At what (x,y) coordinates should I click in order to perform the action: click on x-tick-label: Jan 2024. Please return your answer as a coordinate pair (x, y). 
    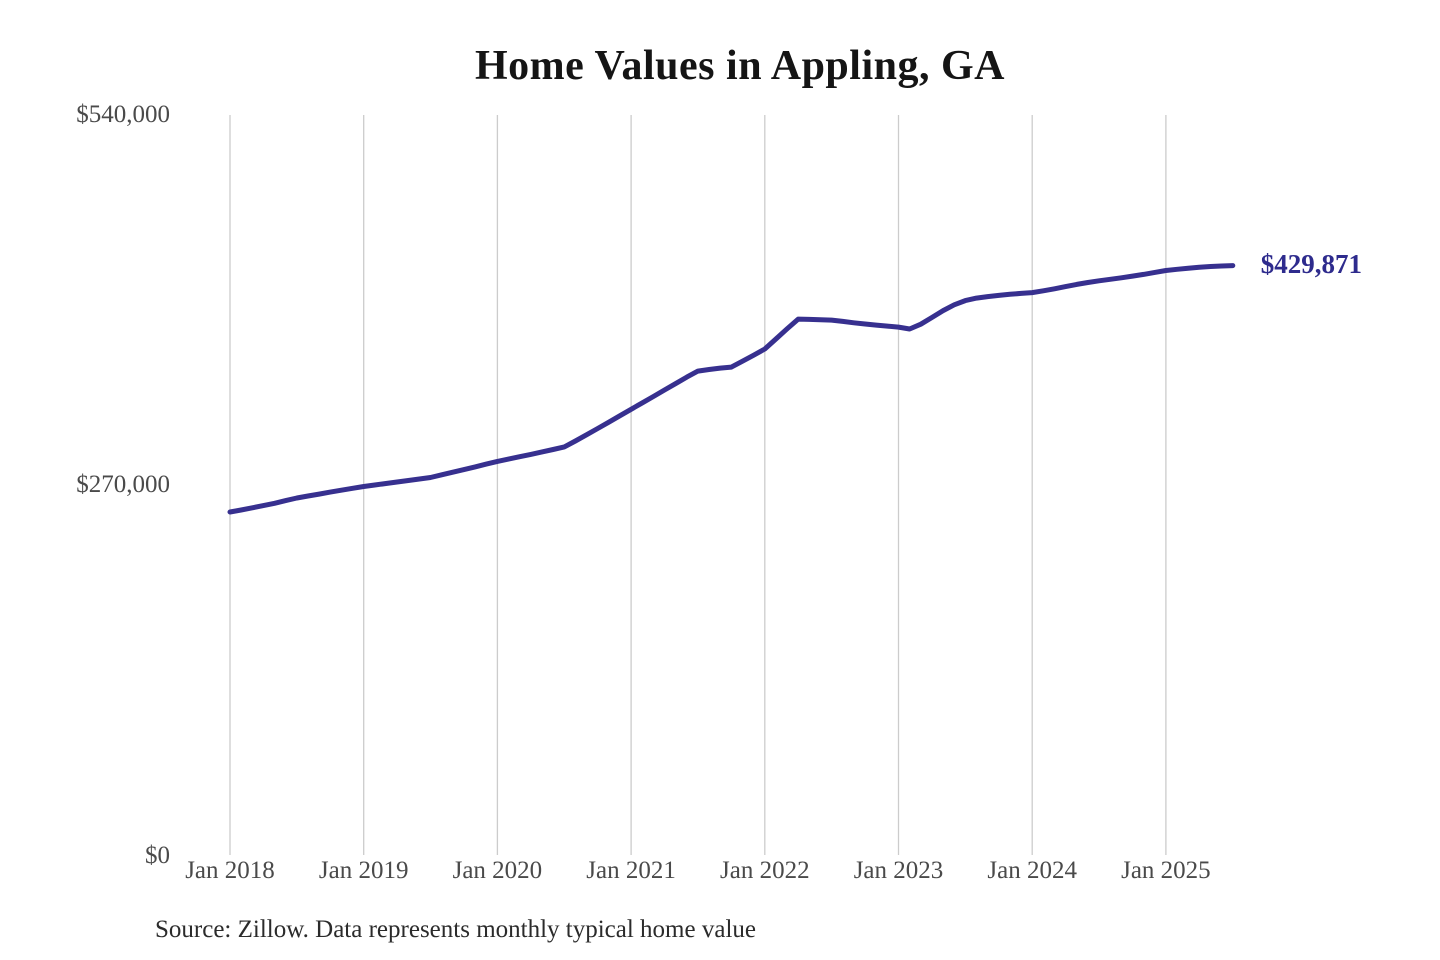
    Looking at the image, I should click on (1032, 870).